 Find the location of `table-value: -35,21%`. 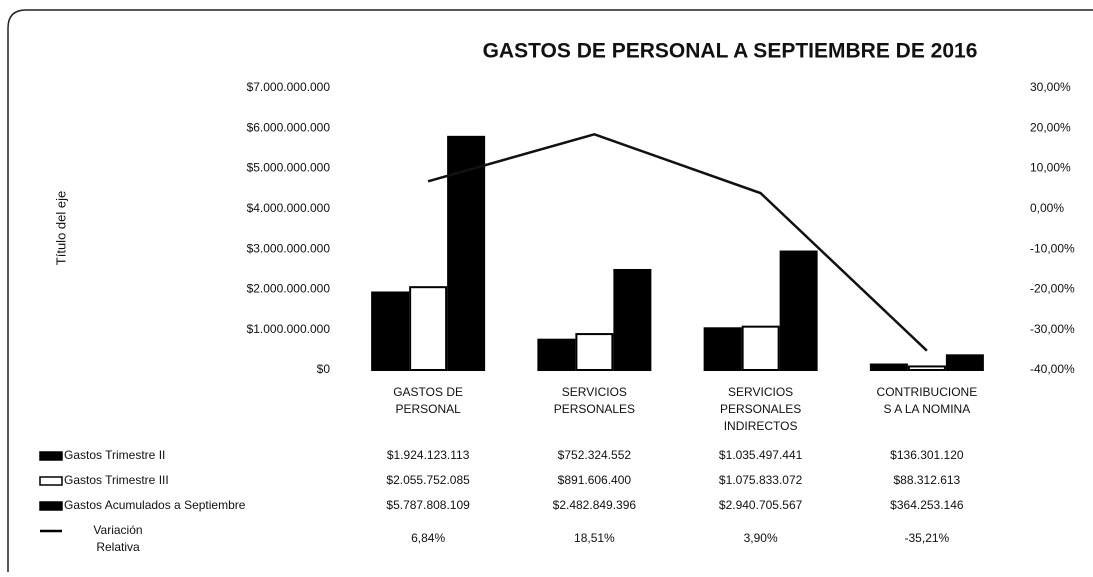

table-value: -35,21% is located at coordinates (927, 538).